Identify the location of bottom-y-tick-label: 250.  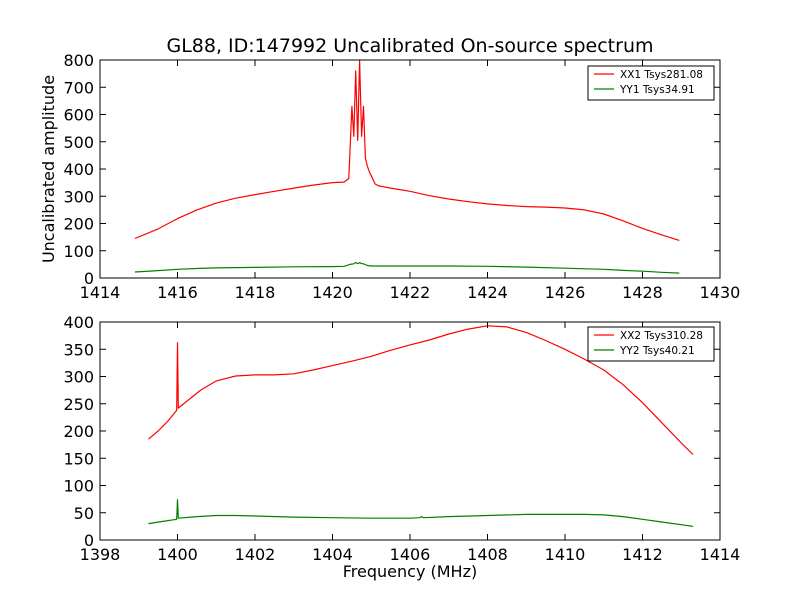
(78, 404).